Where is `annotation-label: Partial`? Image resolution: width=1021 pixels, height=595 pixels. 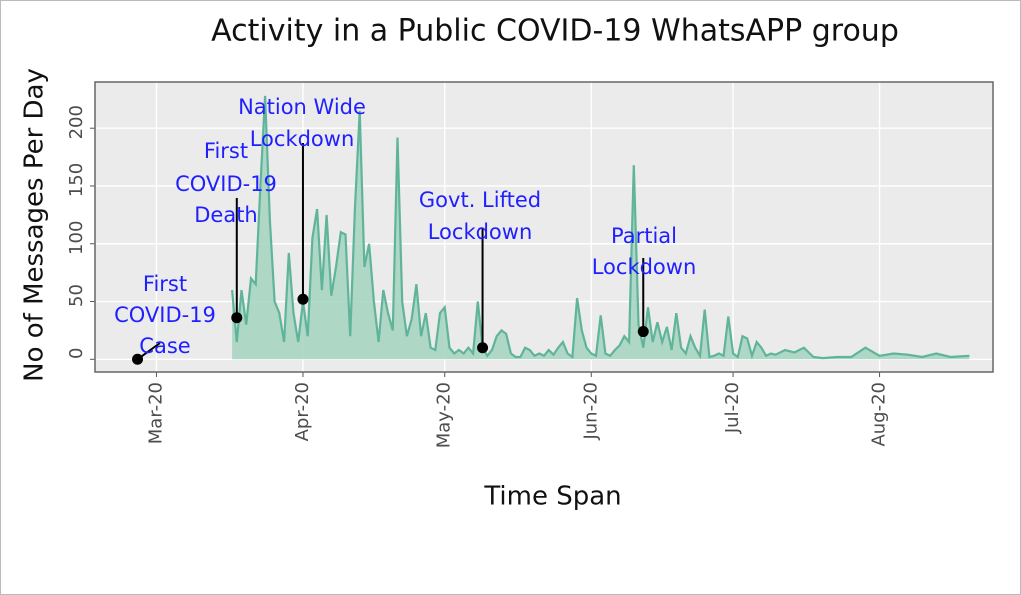
annotation-label: Partial is located at coordinates (644, 236).